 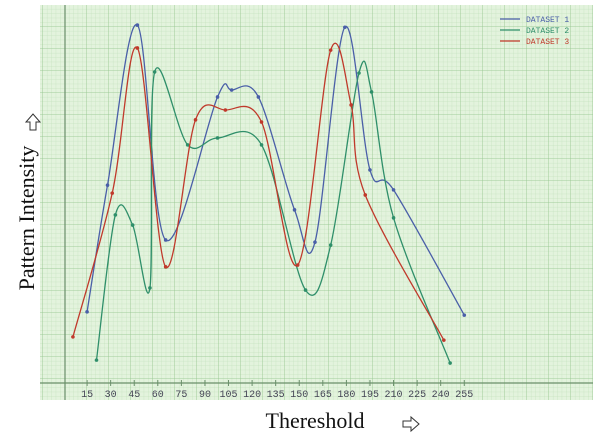 I want to click on x-tick-label: 255, so click(x=464, y=395).